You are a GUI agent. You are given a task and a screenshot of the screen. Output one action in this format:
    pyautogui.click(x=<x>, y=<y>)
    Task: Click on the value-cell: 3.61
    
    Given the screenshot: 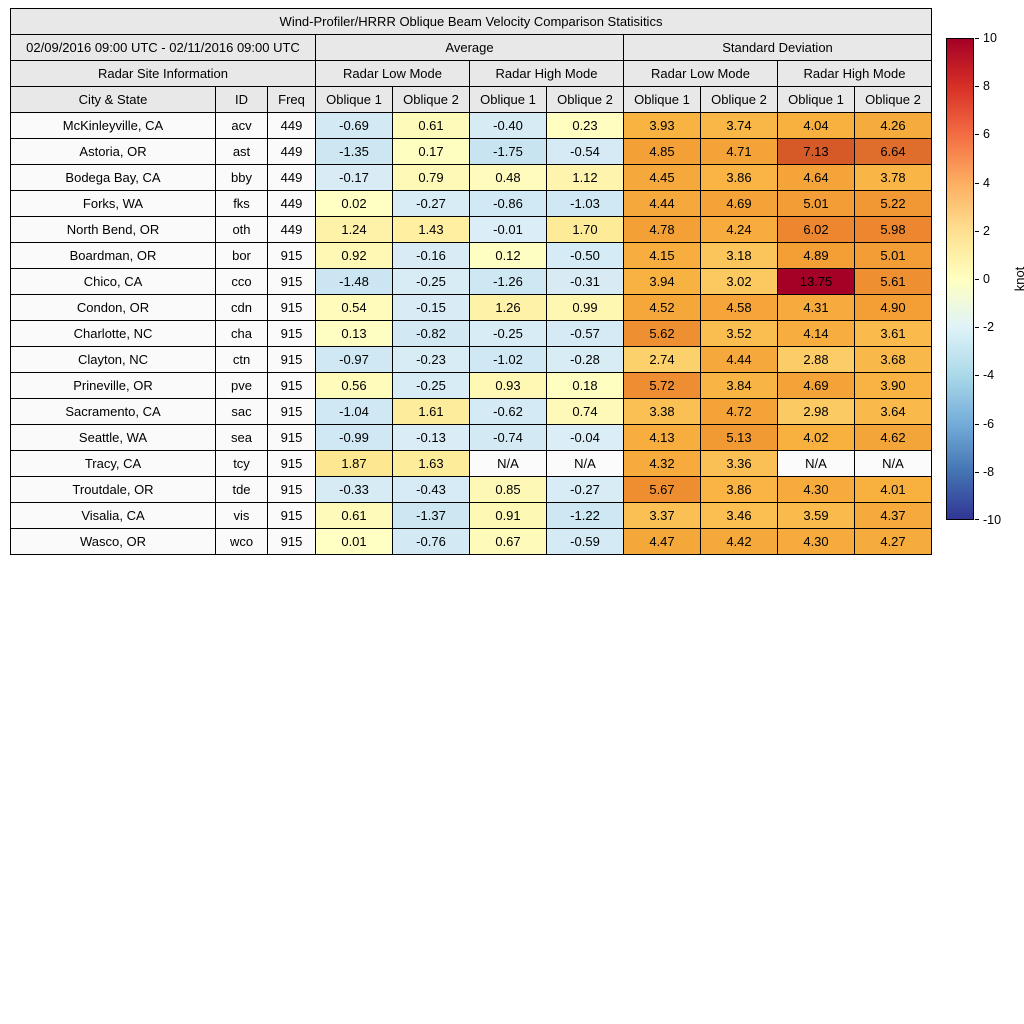 What is the action you would take?
    pyautogui.click(x=893, y=333)
    